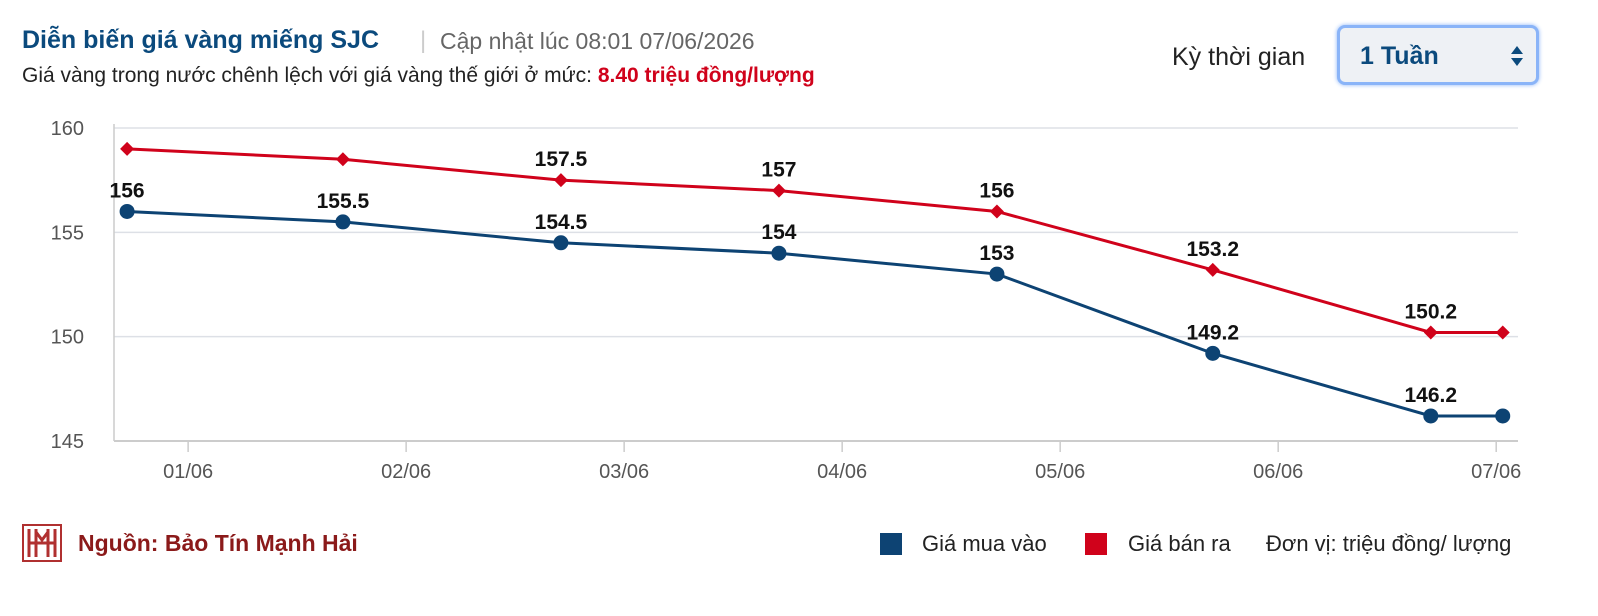 Image resolution: width=1598 pixels, height=616 pixels. I want to click on source: Nguồn: Bảo Tín Mạnh Hải, so click(218, 543).